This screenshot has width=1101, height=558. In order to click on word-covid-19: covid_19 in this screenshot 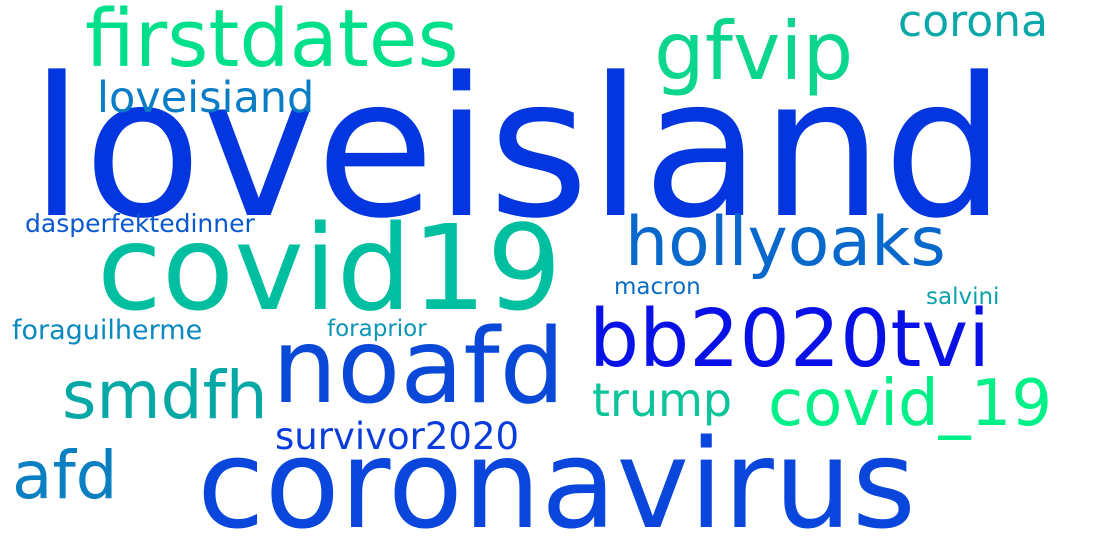, I will do `click(910, 404)`.